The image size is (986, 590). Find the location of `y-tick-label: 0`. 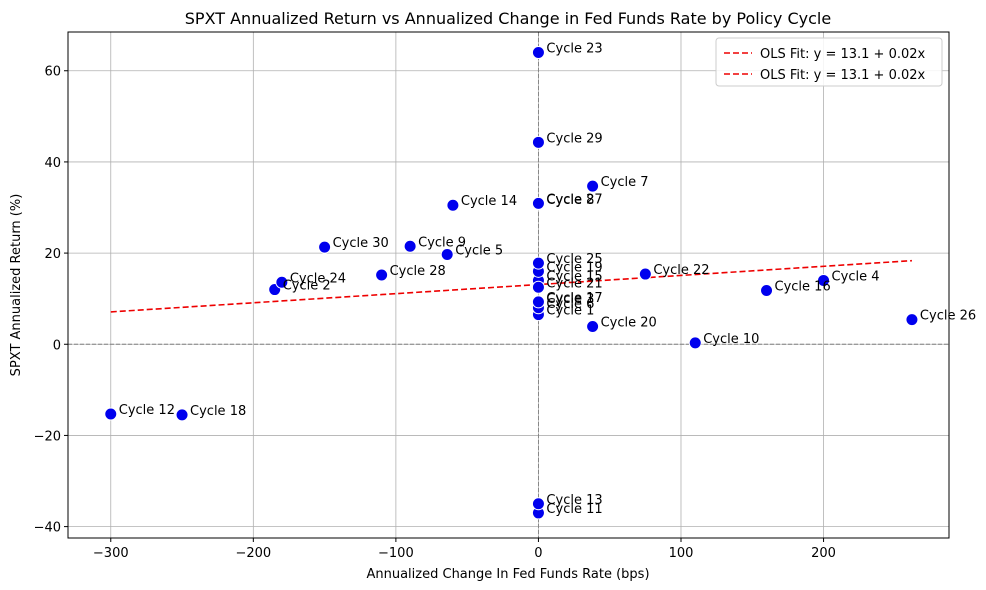

y-tick-label: 0 is located at coordinates (57, 345).